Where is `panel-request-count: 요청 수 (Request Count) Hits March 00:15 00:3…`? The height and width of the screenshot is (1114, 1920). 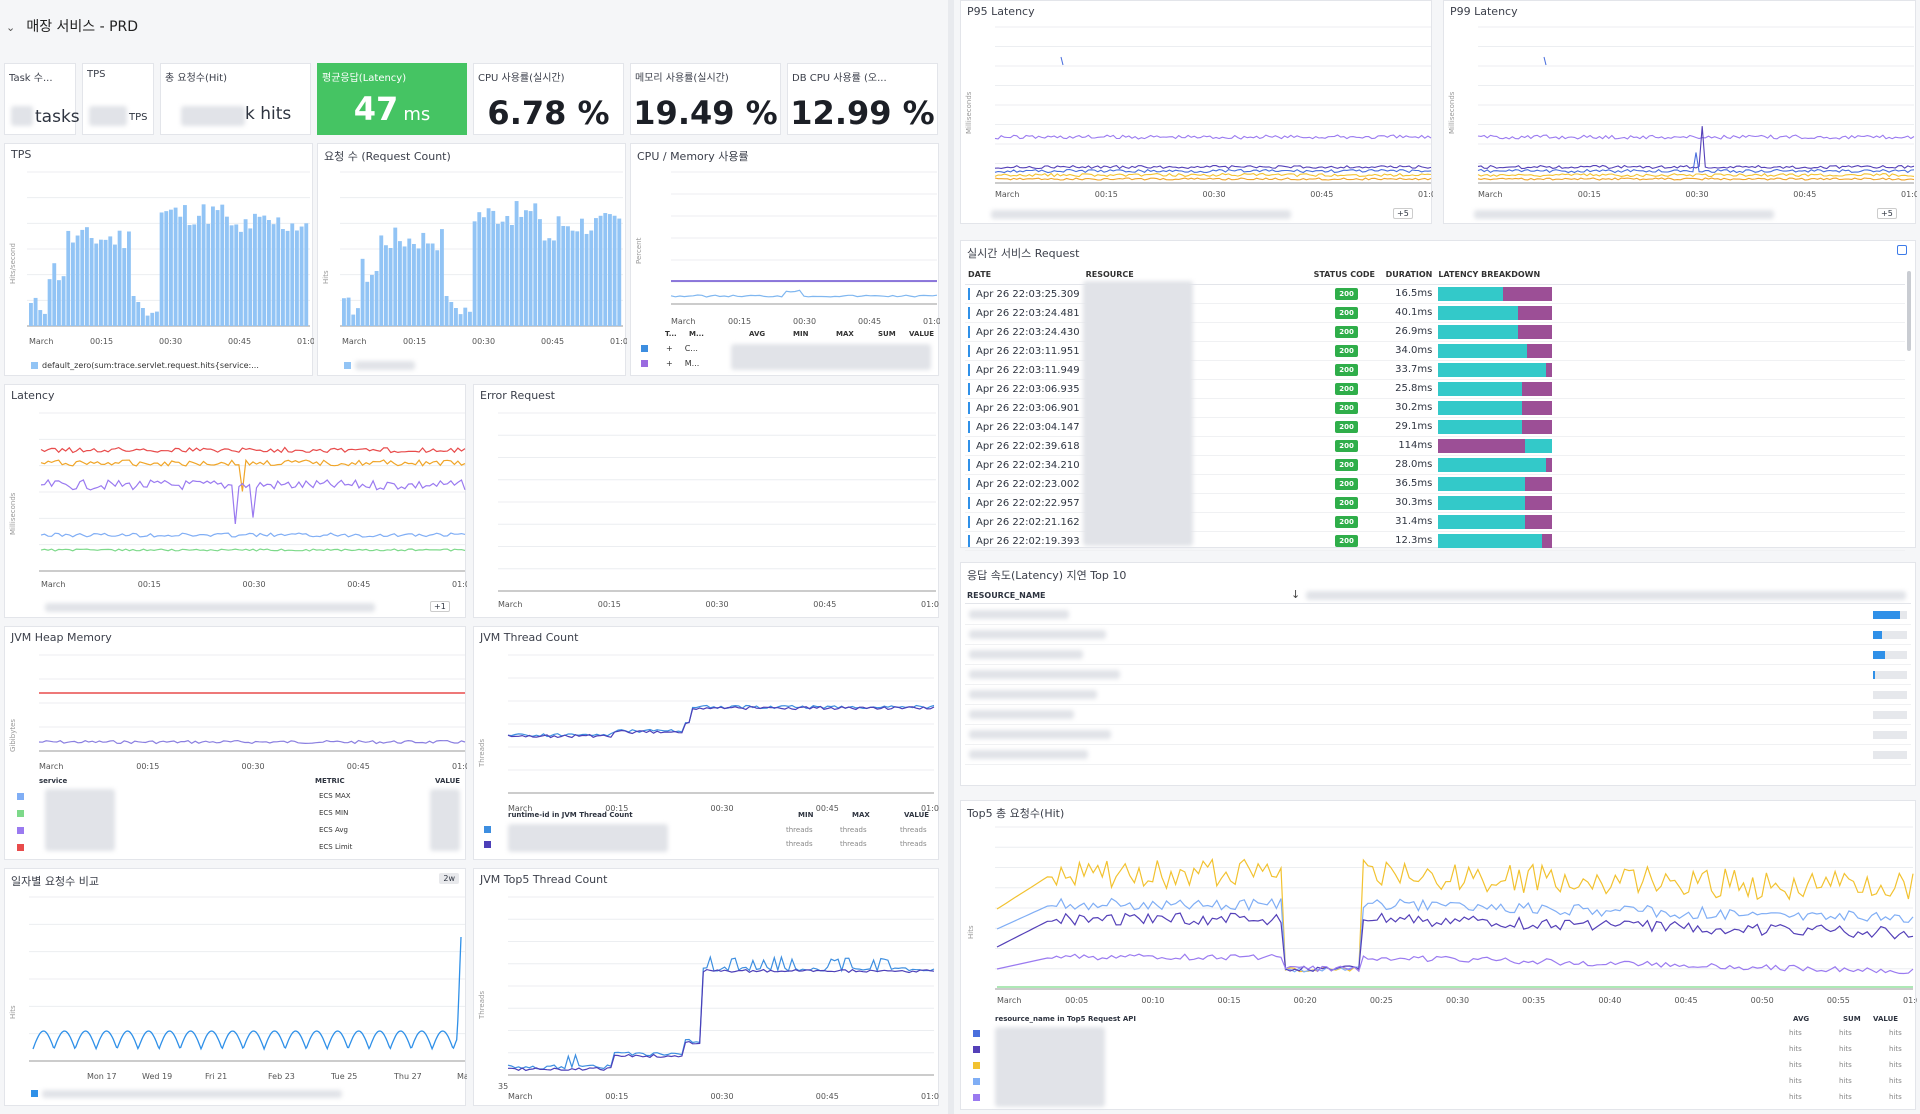
panel-request-count: 요청 수 (Request Count) Hits March 00:15 00:3… is located at coordinates (472, 259).